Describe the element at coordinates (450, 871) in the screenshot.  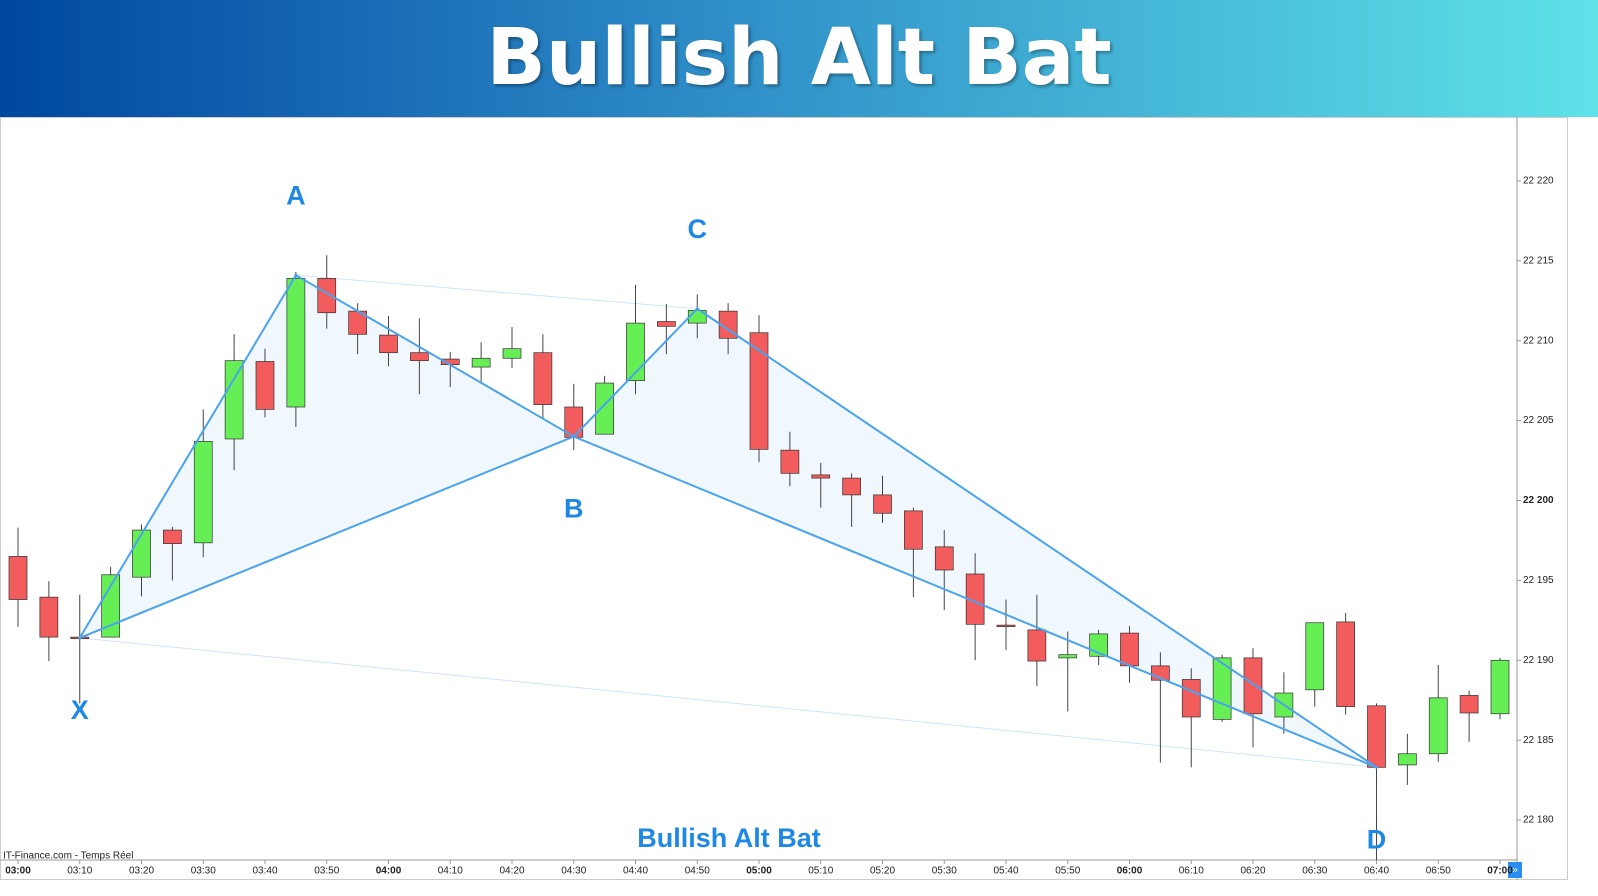
I see `x-tick-label: 04:10` at that location.